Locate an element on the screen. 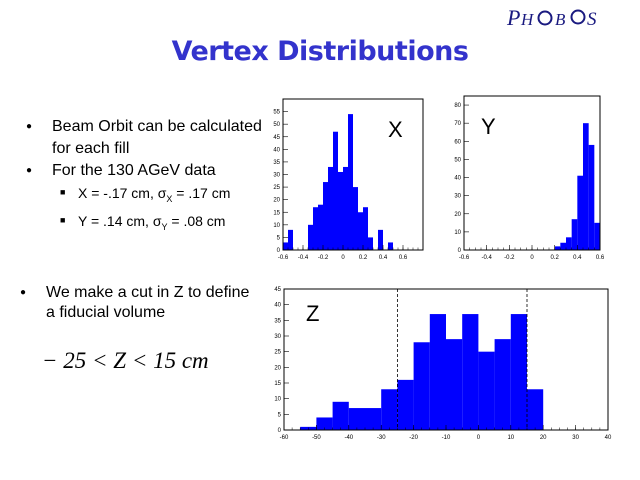 The width and height of the screenshot is (640, 480). x-tick-label: -0.6 is located at coordinates (464, 258).